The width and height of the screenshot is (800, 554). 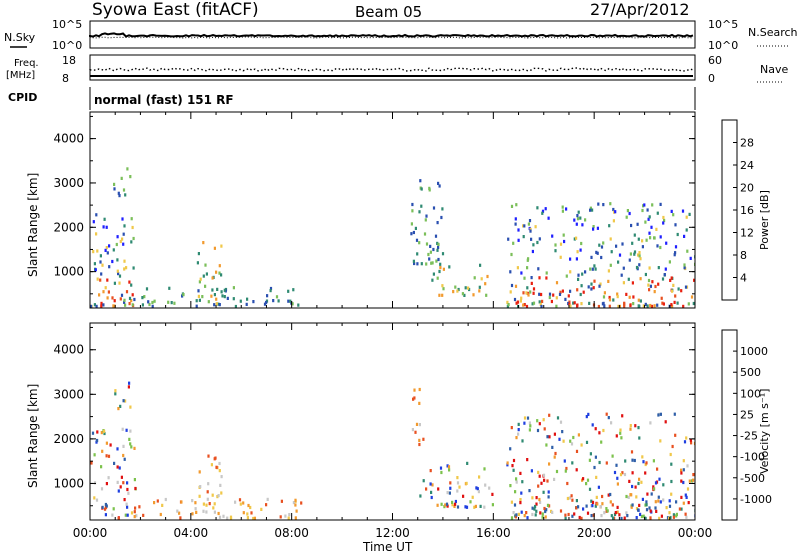 I want to click on colorbar-tick-label: -1000, so click(x=756, y=499).